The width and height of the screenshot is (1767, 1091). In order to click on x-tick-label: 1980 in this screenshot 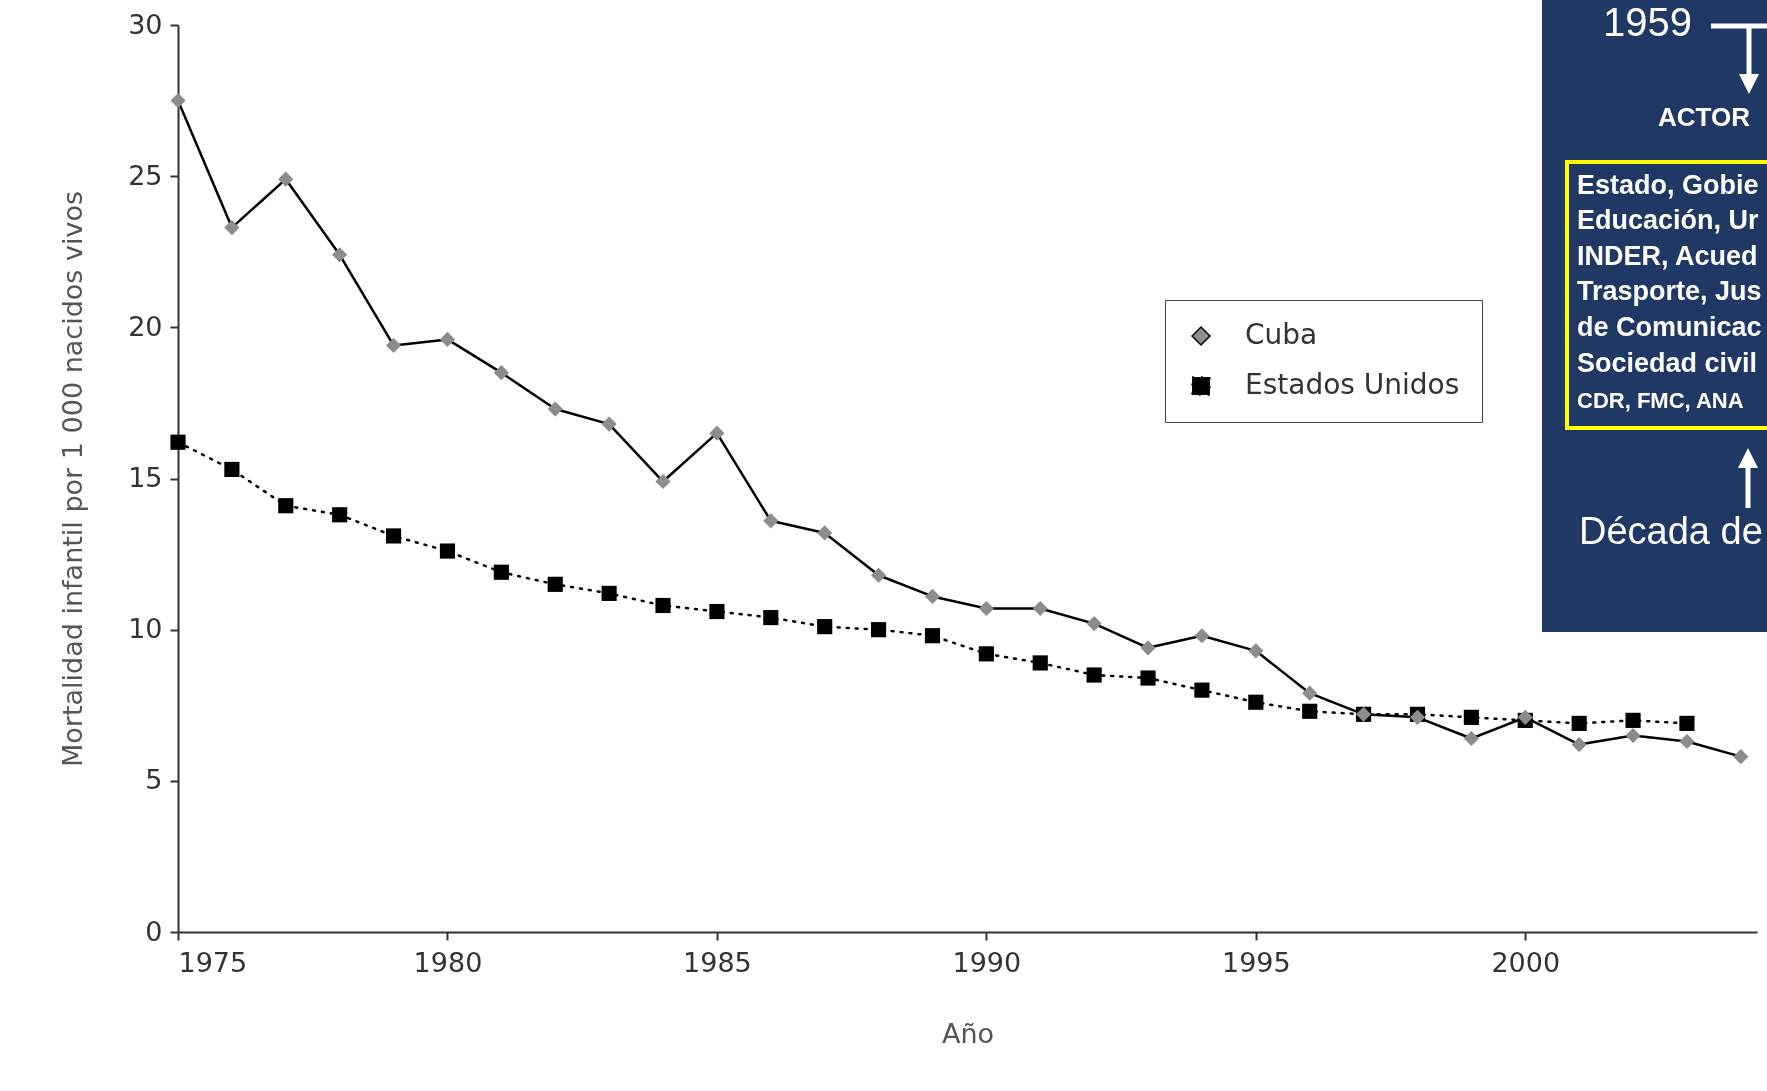, I will do `click(448, 962)`.